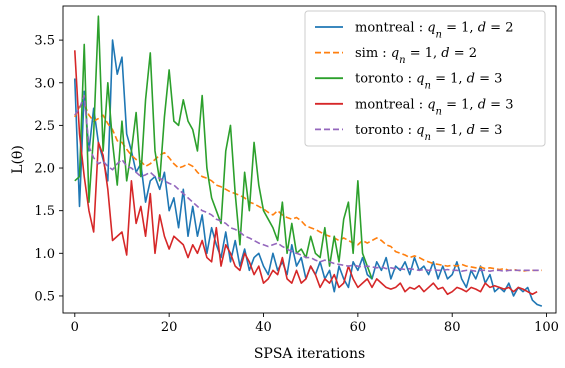 The image size is (565, 368). What do you see at coordinates (44, 296) in the screenshot?
I see `y-tick-label: 0.5` at bounding box center [44, 296].